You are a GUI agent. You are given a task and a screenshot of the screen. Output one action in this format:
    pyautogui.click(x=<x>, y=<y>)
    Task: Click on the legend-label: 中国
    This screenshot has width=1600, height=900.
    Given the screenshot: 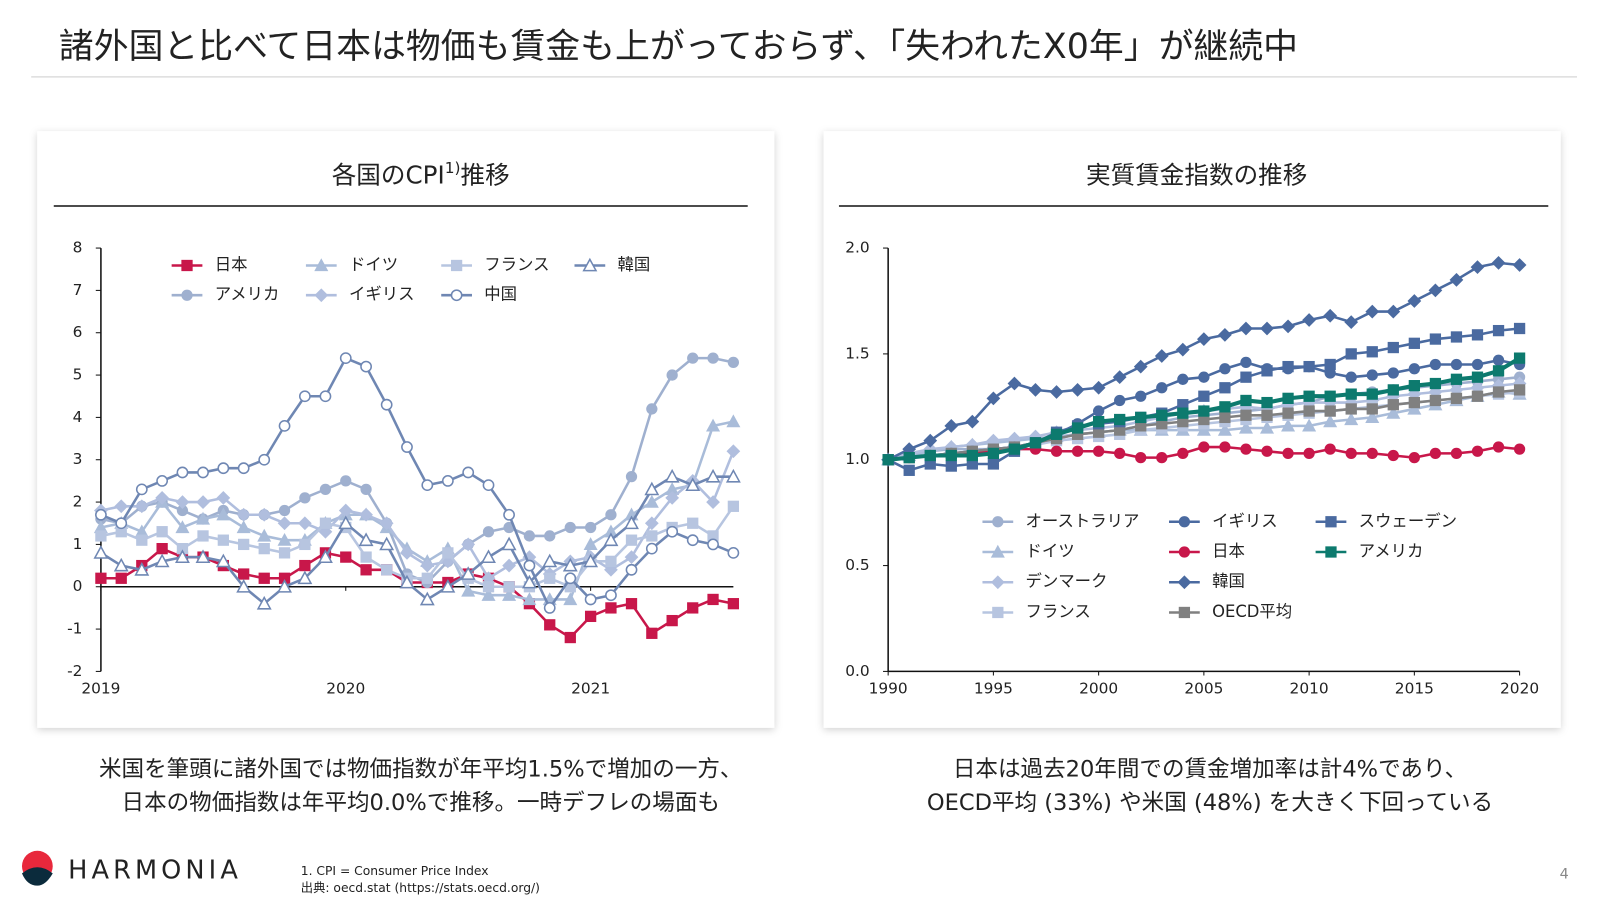 What is the action you would take?
    pyautogui.click(x=500, y=294)
    